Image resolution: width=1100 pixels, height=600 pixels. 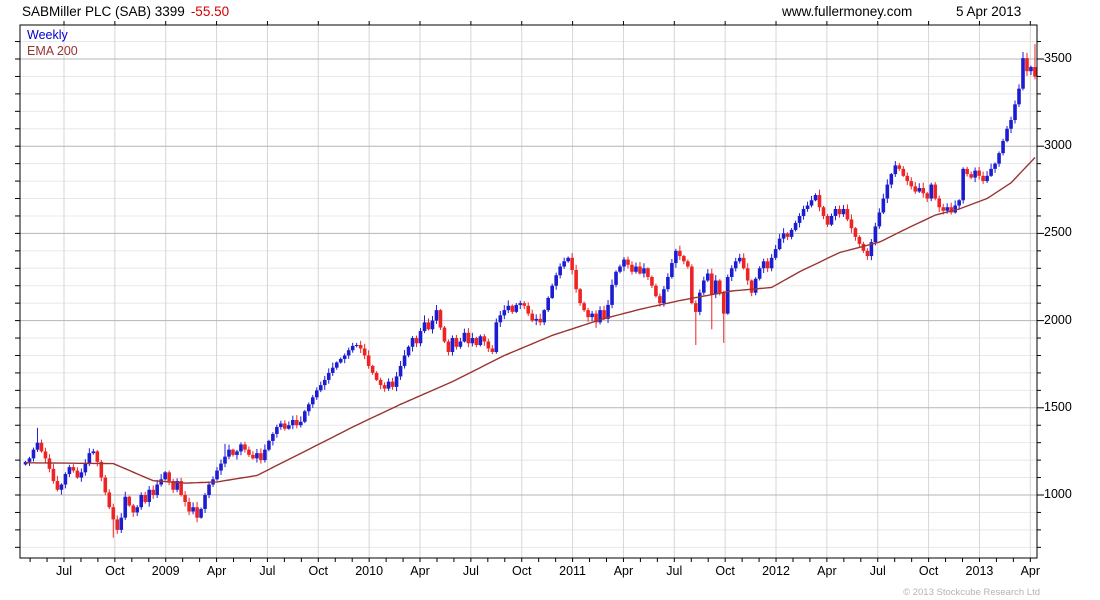 What do you see at coordinates (776, 571) in the screenshot?
I see `x-axis-label: 2012` at bounding box center [776, 571].